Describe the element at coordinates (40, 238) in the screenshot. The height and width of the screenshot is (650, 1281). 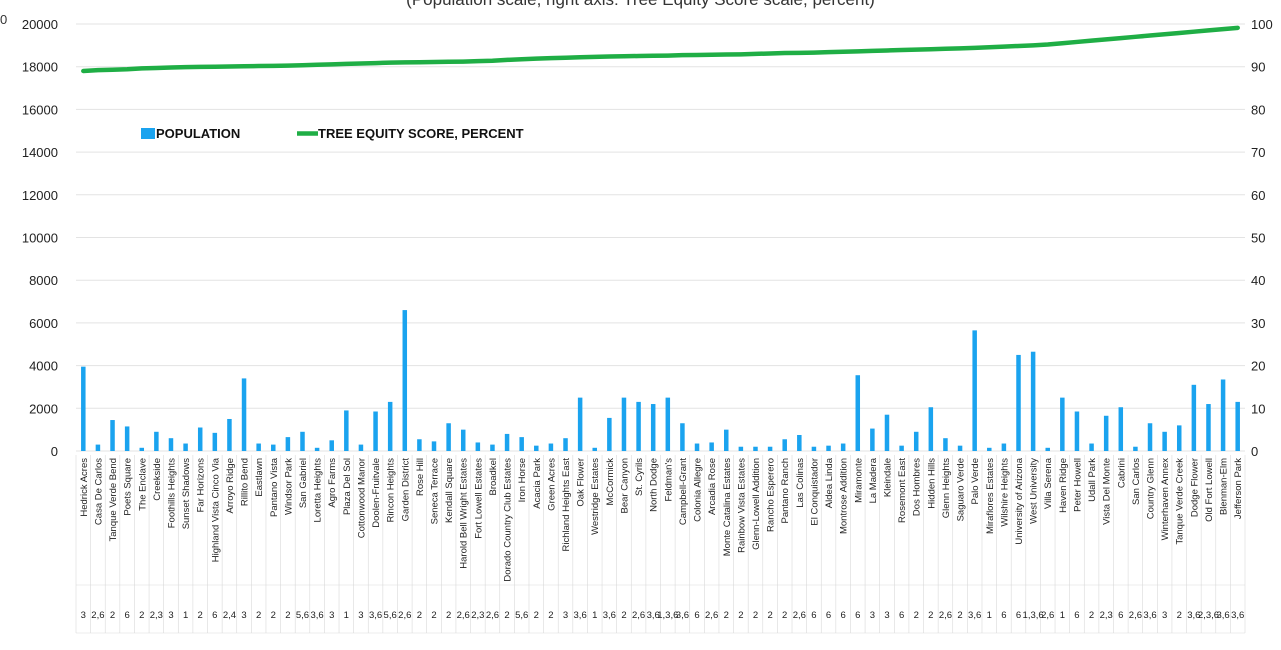
I see `left-axis-tick-label: 10000` at that location.